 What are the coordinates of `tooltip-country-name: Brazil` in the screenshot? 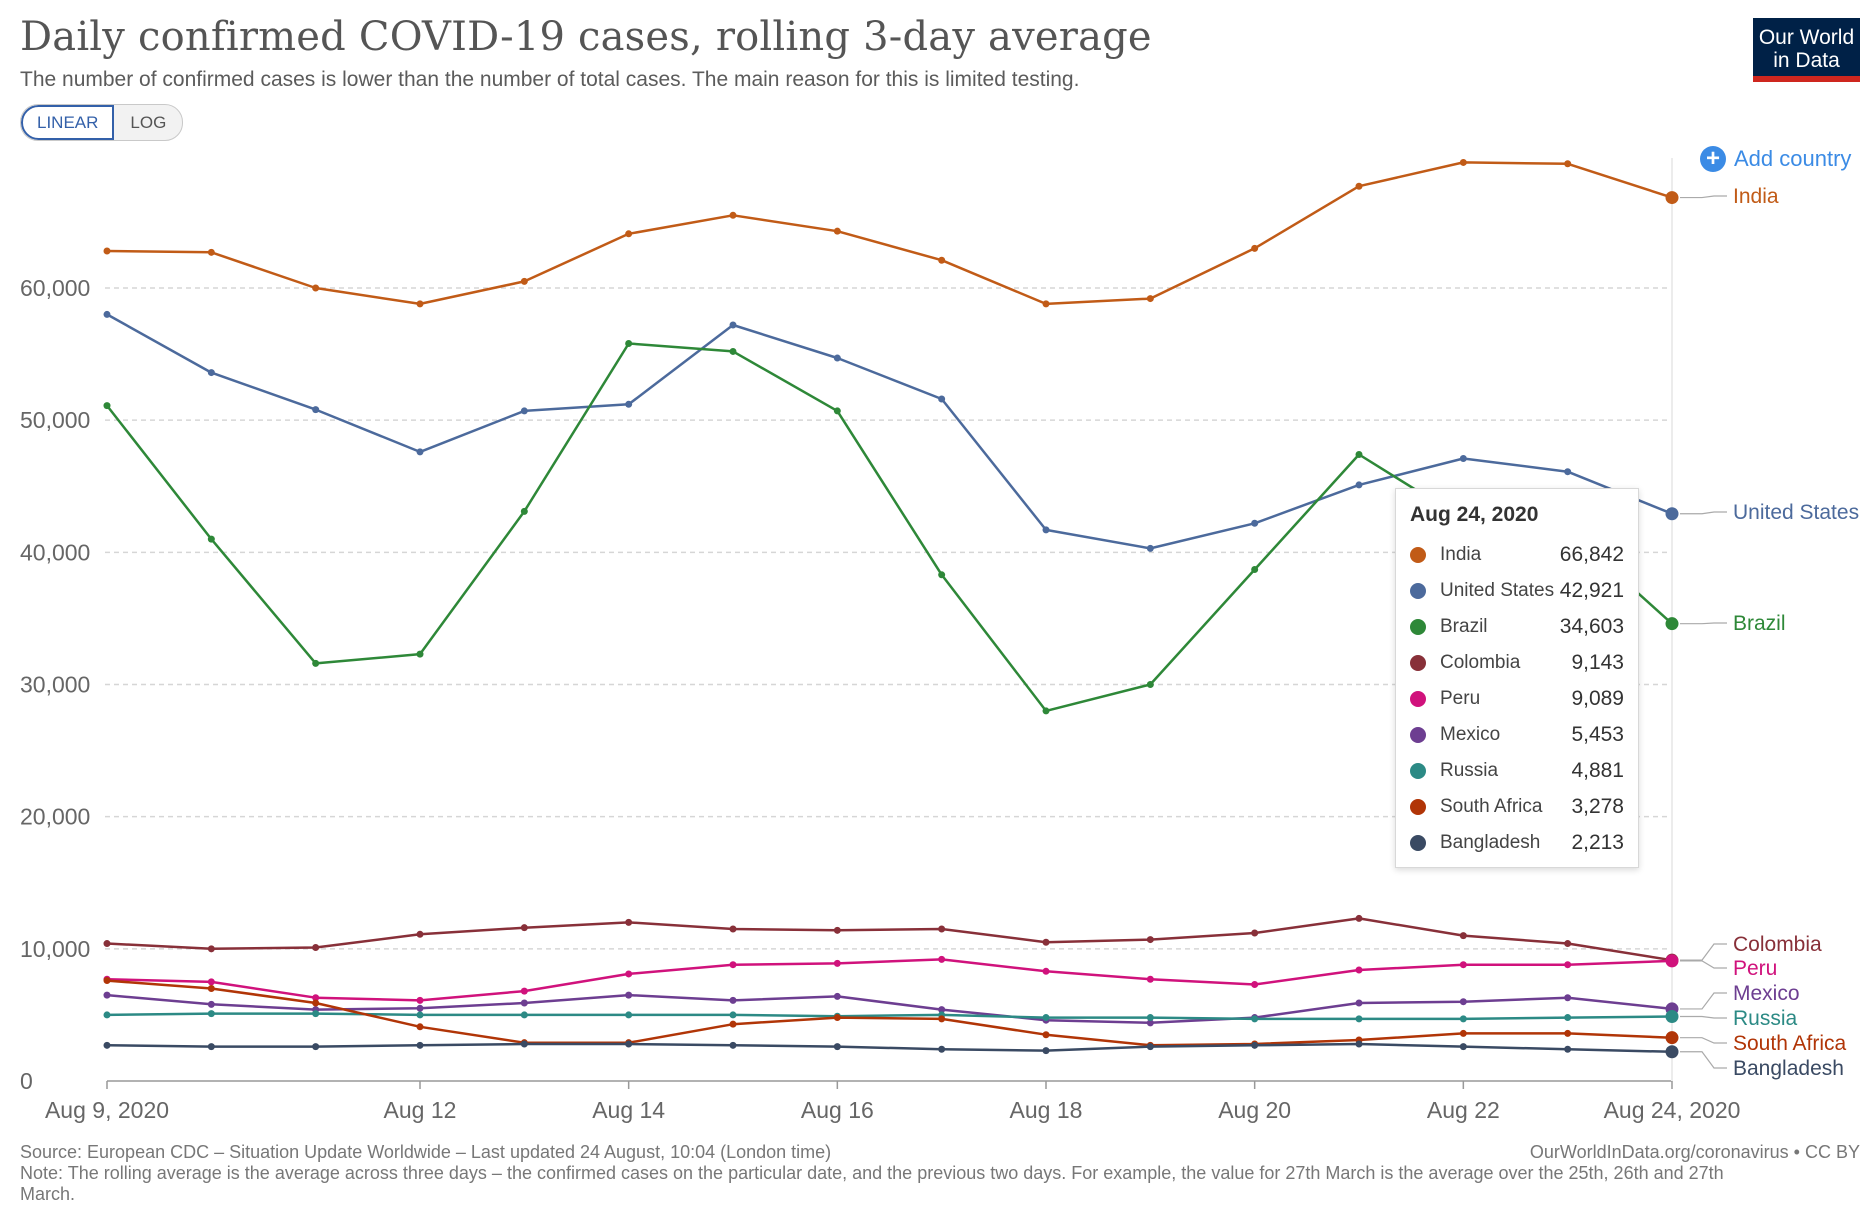 It's located at (1464, 626).